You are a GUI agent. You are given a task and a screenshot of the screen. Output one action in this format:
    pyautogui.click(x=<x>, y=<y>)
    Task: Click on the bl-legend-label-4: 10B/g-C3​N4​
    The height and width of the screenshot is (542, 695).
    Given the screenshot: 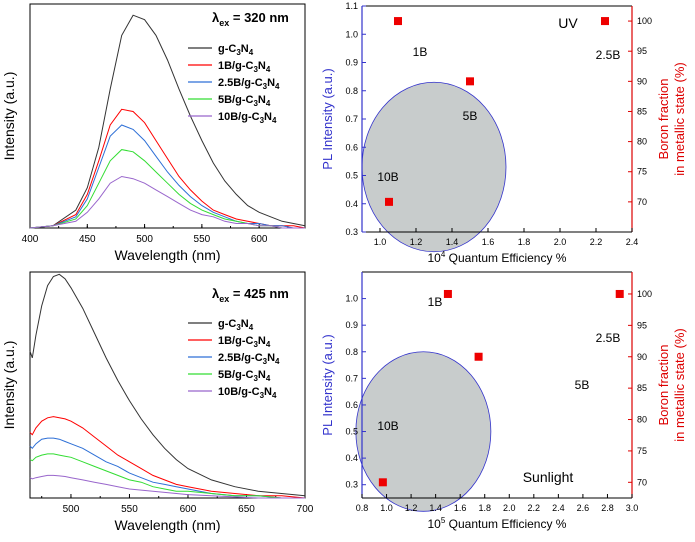 What is the action you would take?
    pyautogui.click(x=247, y=393)
    